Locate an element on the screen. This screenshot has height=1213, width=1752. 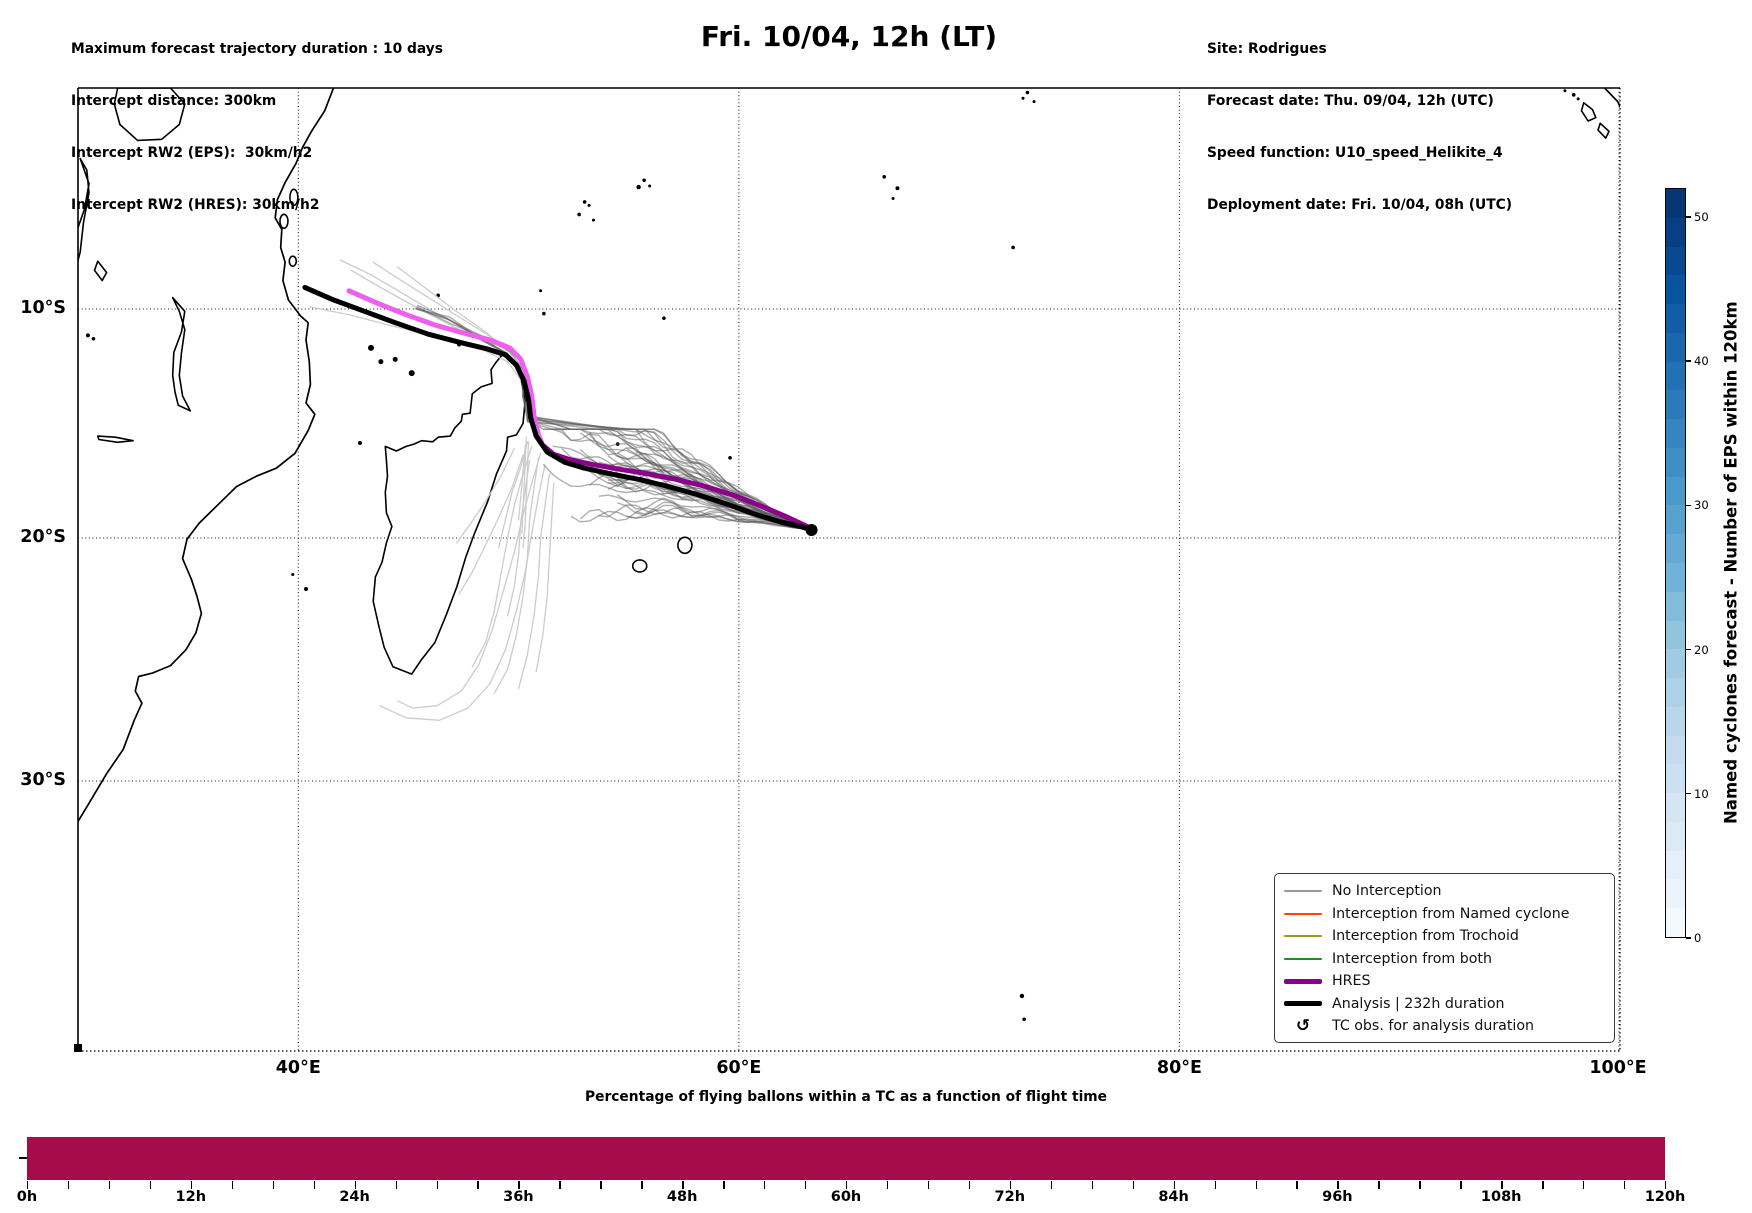
header-right-line: Deployment date: Fri. 10/04, 08h (UTC) is located at coordinates (1360, 205).